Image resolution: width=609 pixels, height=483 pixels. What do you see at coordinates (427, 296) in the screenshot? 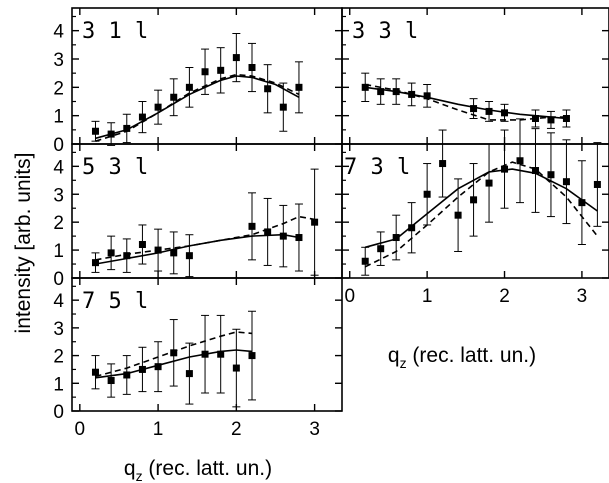
I see `x-tick-label: 1` at bounding box center [427, 296].